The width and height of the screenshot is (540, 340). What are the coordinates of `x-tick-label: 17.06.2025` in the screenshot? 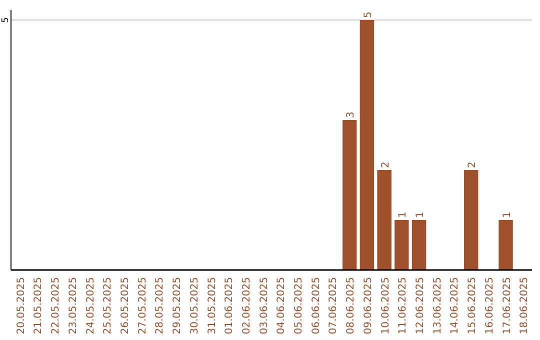 It's located at (507, 305).